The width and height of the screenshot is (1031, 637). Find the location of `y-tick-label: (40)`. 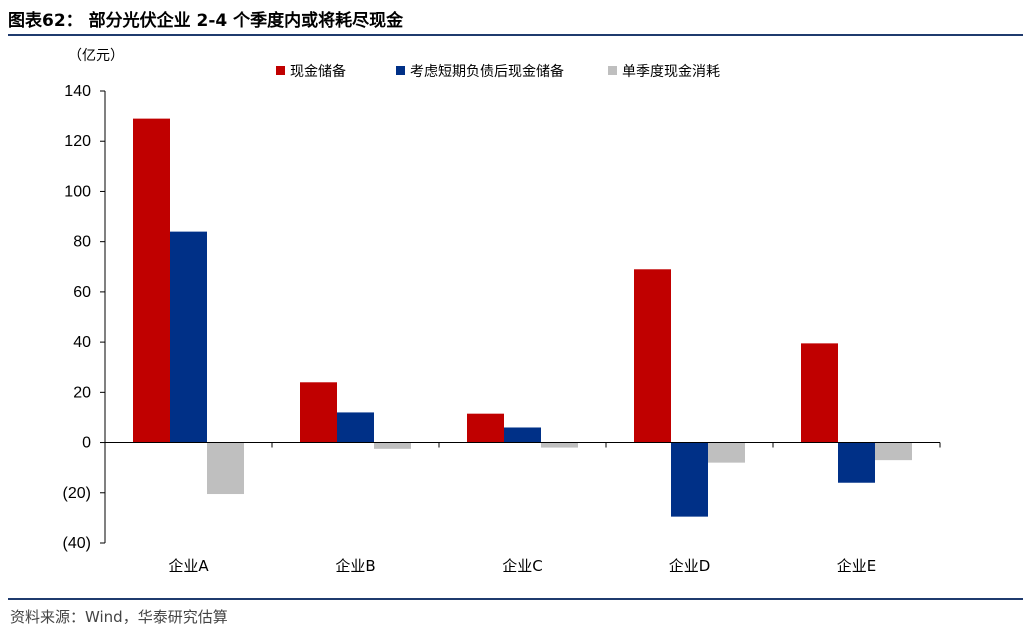

y-tick-label: (40) is located at coordinates (77, 543).